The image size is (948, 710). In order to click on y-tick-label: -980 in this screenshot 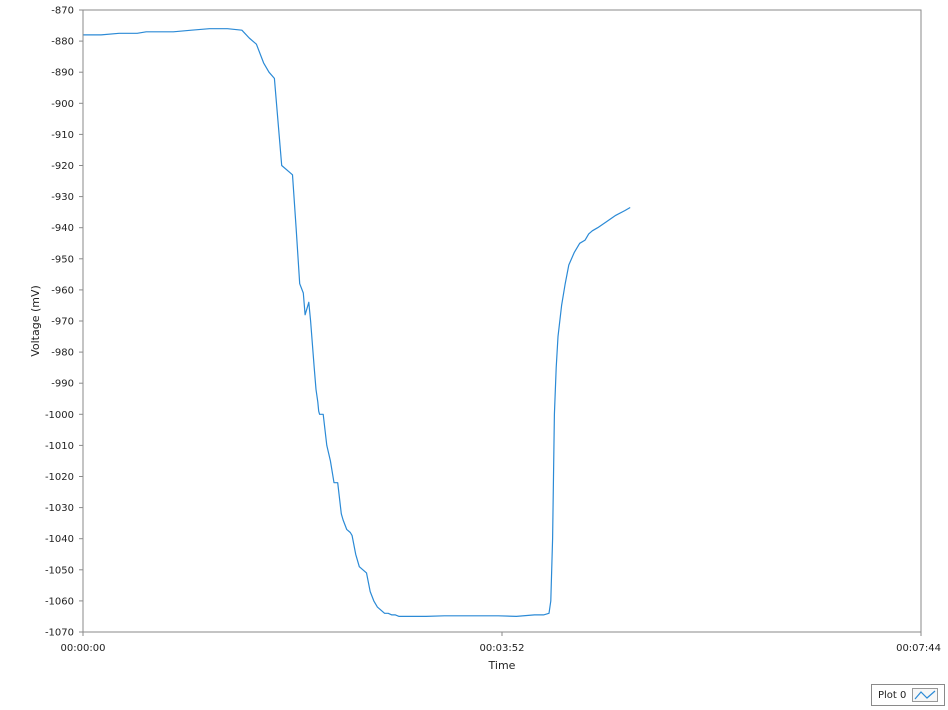, I will do `click(62, 353)`.